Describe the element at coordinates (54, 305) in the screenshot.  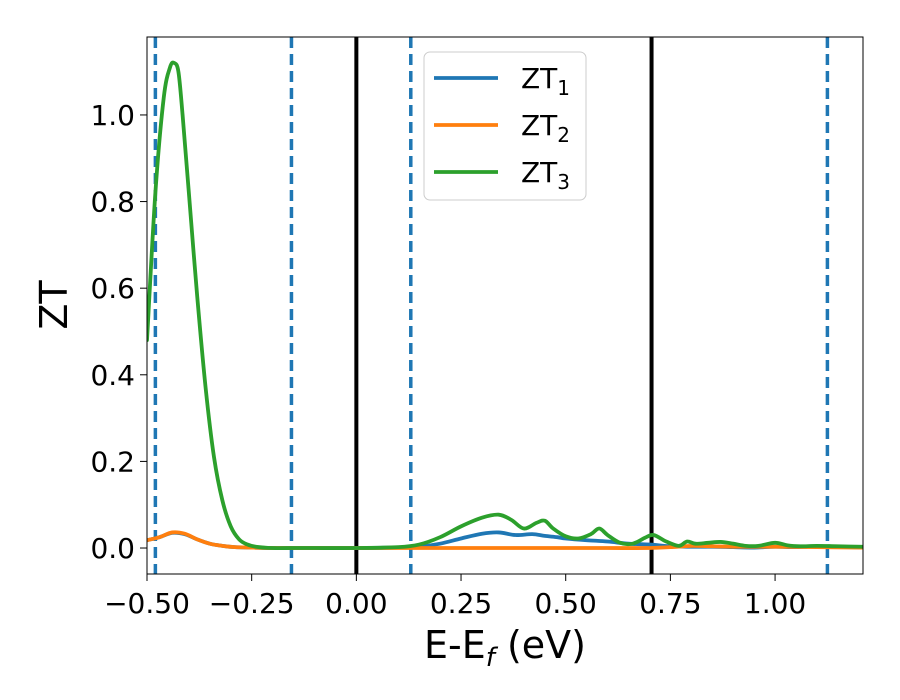
I see `y-axis-title: ZT` at that location.